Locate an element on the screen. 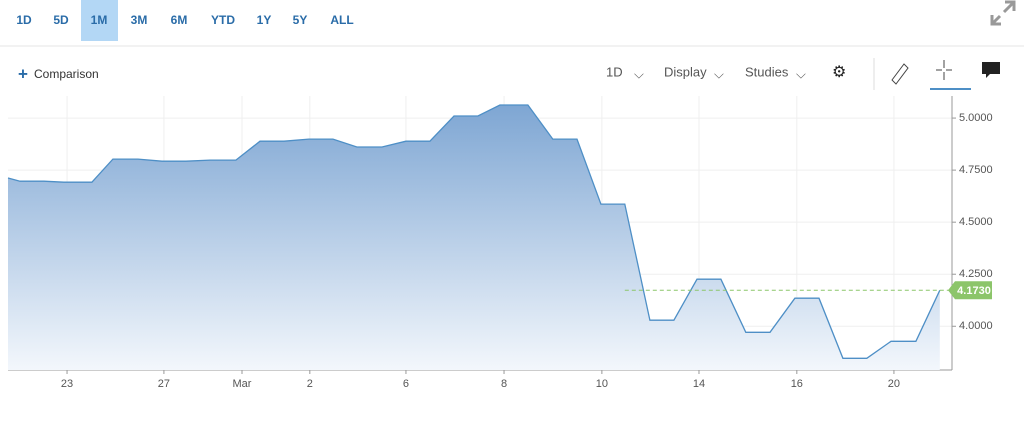 This screenshot has height=423, width=1024. range-button: 5D is located at coordinates (61, 20).